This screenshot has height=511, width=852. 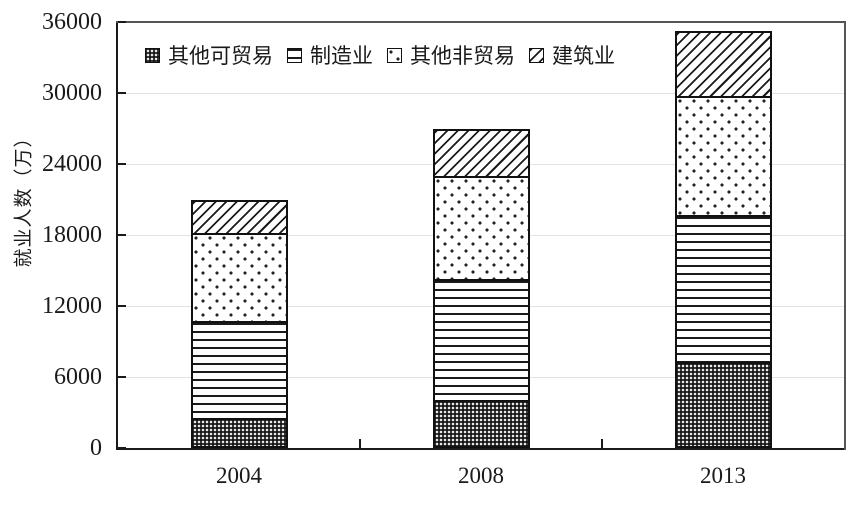 I want to click on y-tick-label: 12000, so click(x=72, y=306).